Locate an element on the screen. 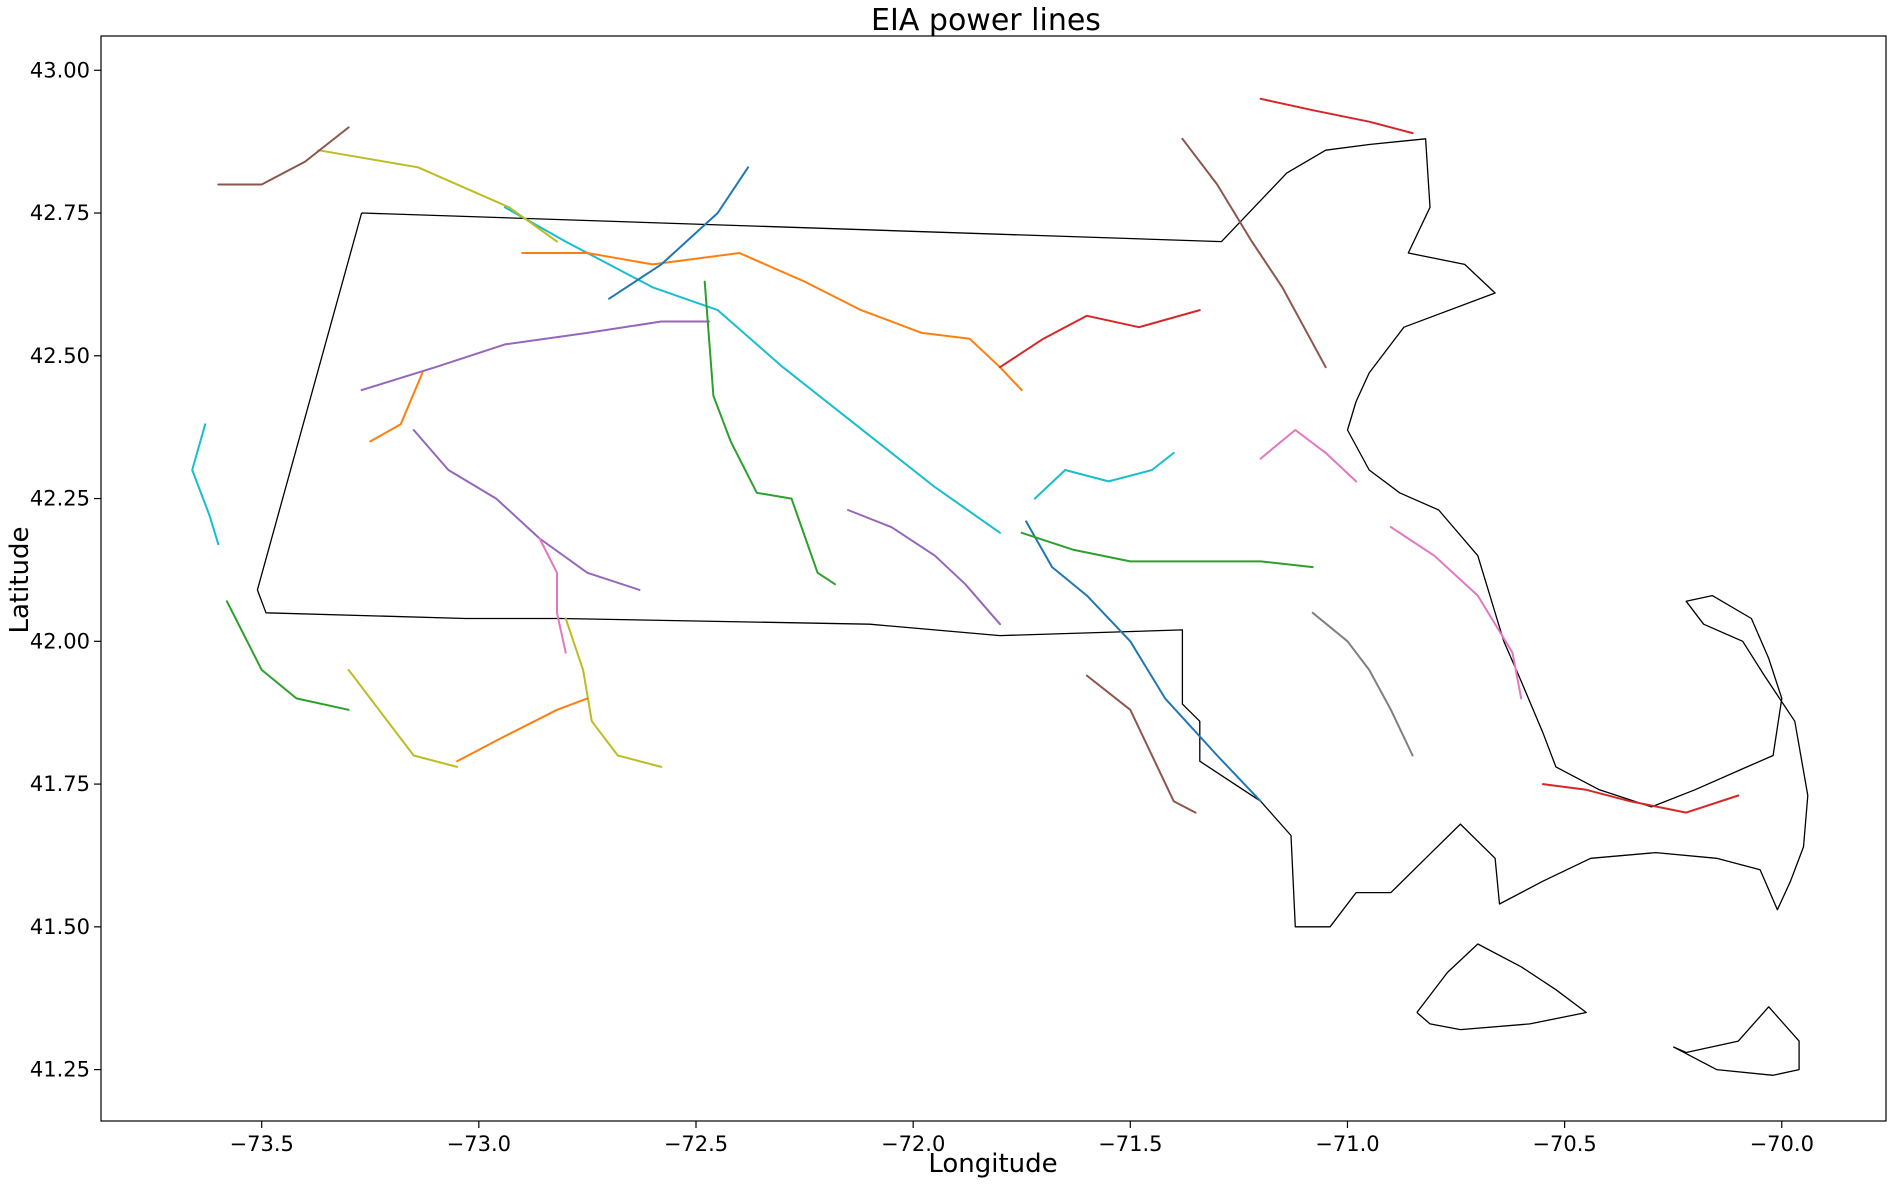 This screenshot has width=1892, height=1184. y-tick-label: 42.25 is located at coordinates (60, 499).